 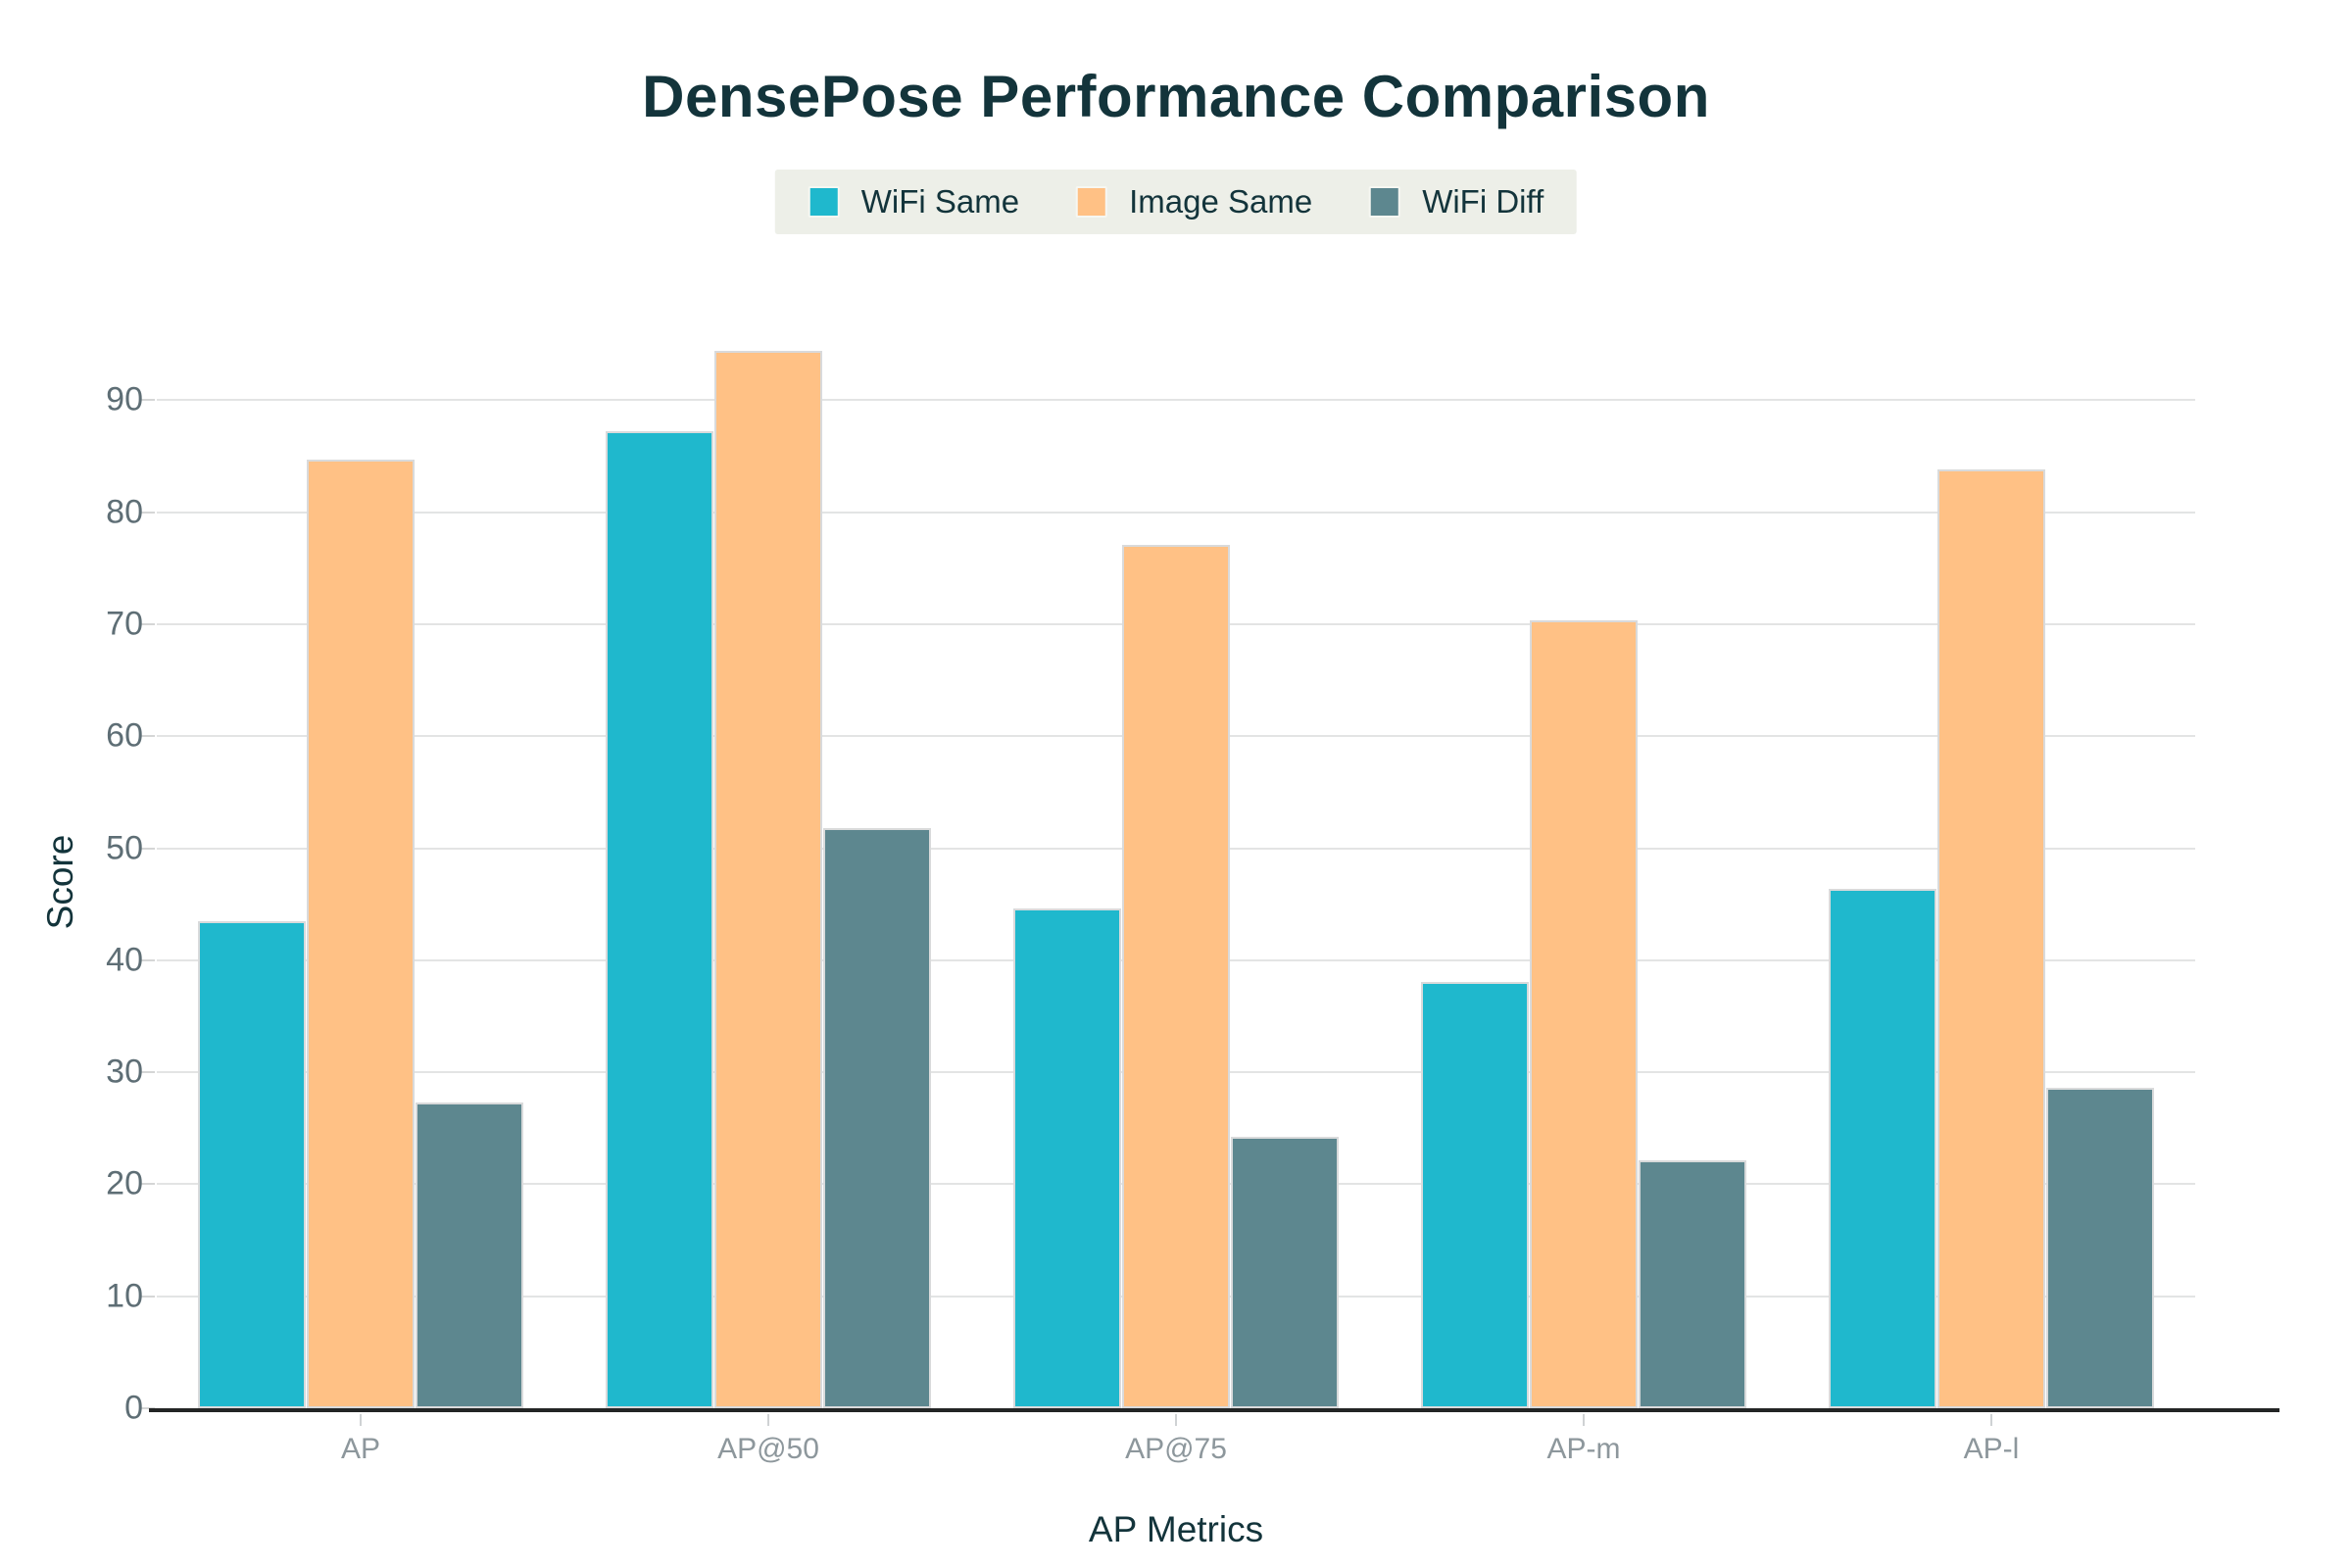 What do you see at coordinates (1584, 1014) in the screenshot?
I see `bar-image-same-ap-m` at bounding box center [1584, 1014].